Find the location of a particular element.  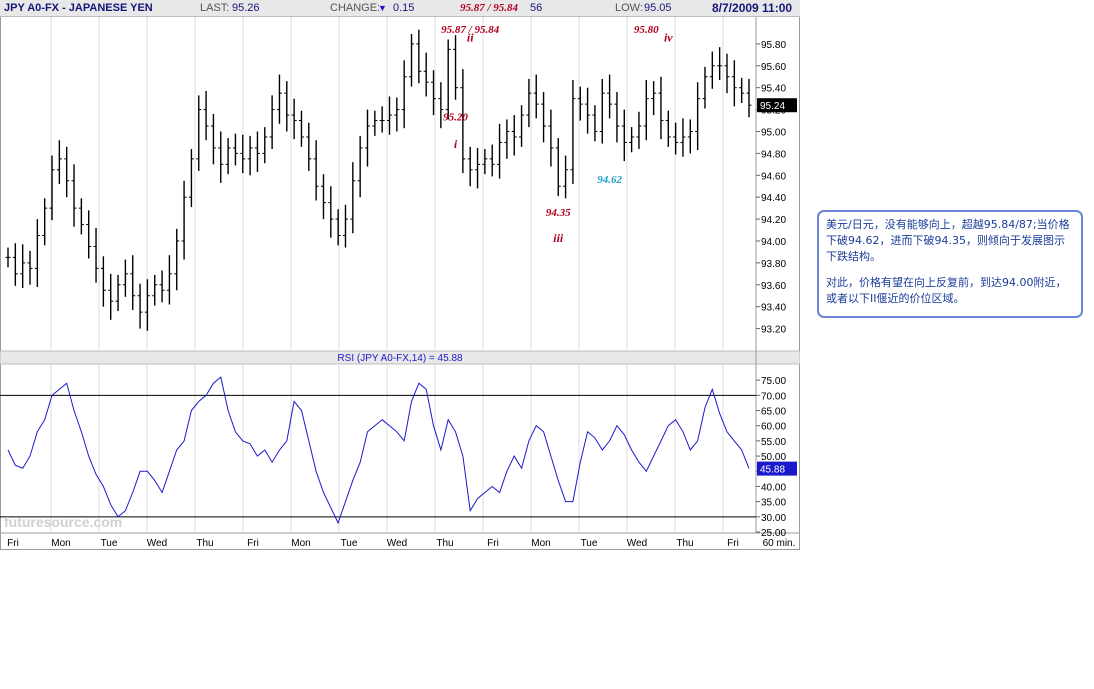

wave-annotation: iii is located at coordinates (558, 238).